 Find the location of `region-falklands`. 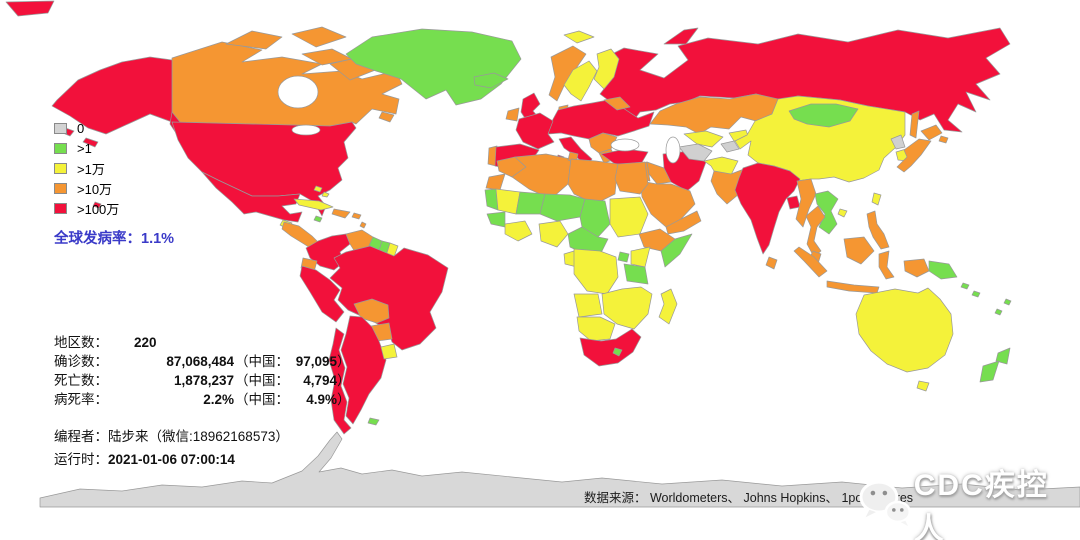

region-falklands is located at coordinates (373, 421).